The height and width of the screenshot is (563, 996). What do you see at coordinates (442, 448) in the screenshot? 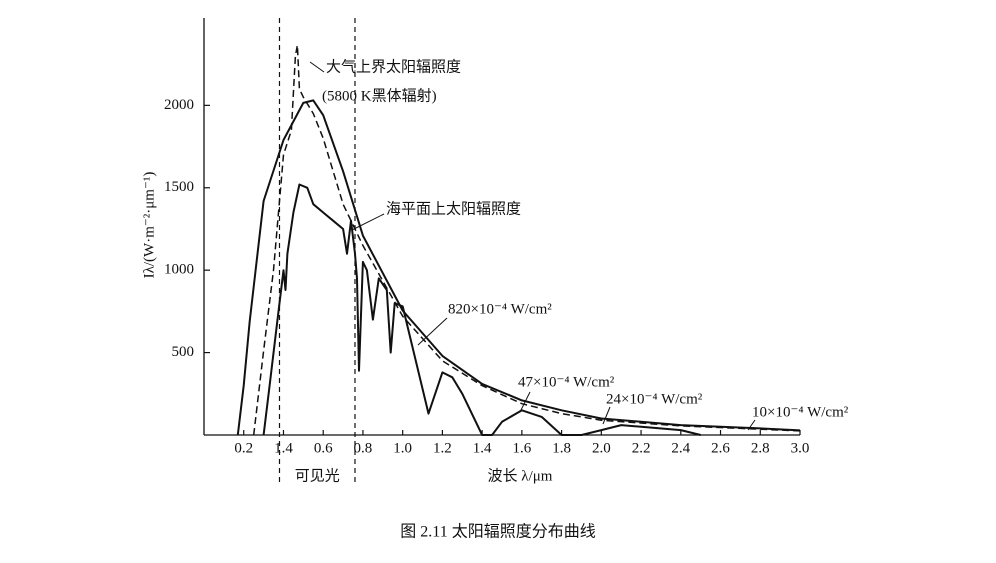
I see `x-tick-label: 1.2` at bounding box center [442, 448].